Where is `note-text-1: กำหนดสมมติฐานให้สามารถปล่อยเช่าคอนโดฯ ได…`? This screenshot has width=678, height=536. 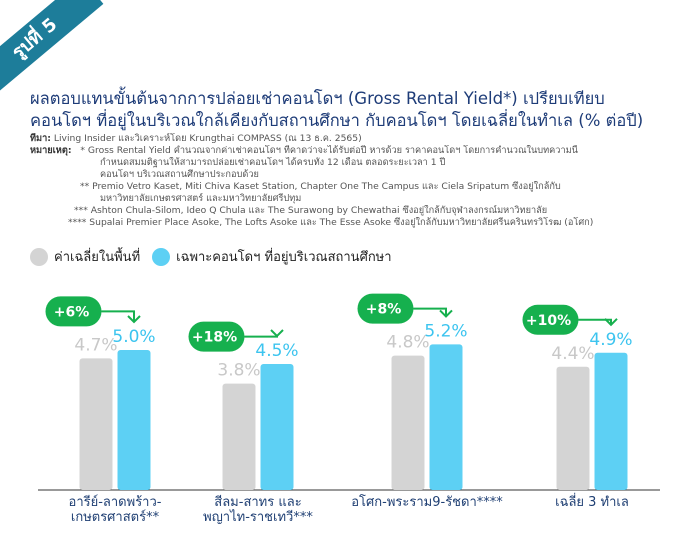 note-text-1: กำหนดสมมติฐานให้สามารถปล่อยเช่าคอนโดฯ ได… is located at coordinates (273, 162).